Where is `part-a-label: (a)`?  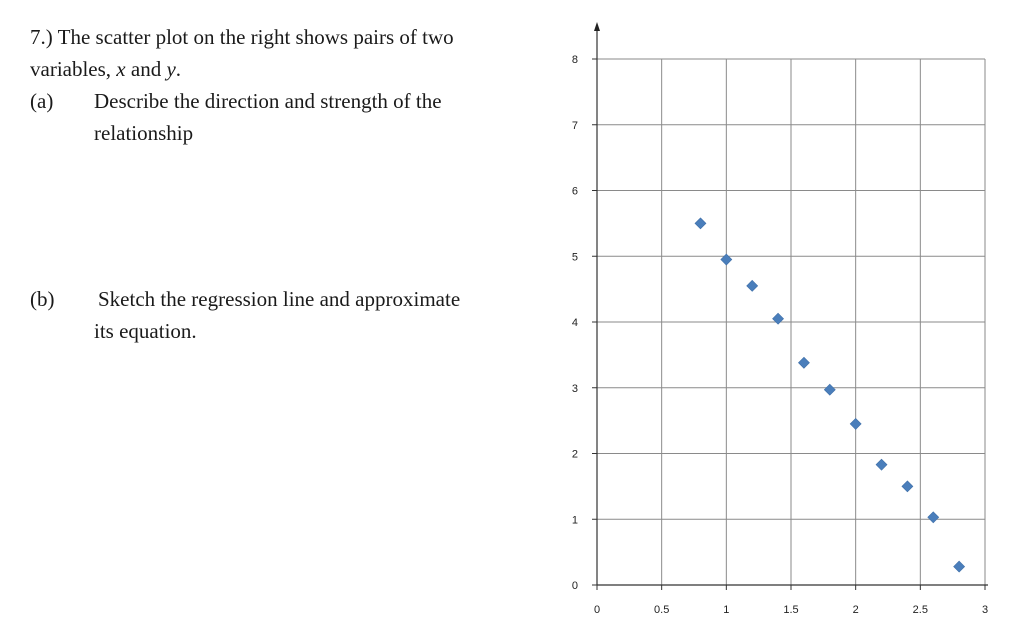
part-a-label: (a) is located at coordinates (42, 101).